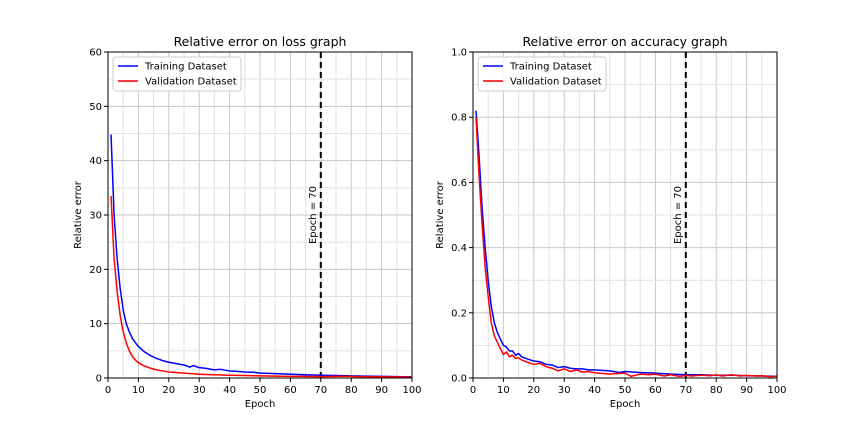 This screenshot has width=864, height=432. I want to click on y-tick-label: 50, so click(95, 107).